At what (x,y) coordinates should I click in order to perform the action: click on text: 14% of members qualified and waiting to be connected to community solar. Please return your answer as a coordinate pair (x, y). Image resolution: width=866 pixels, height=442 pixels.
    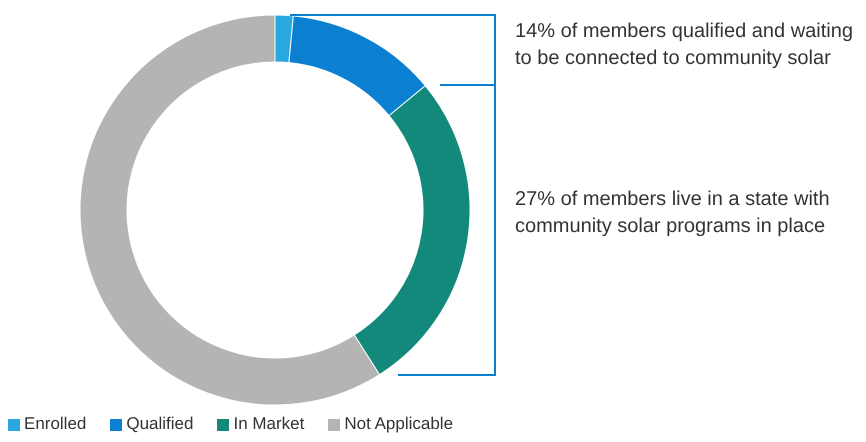
    Looking at the image, I should click on (684, 45).